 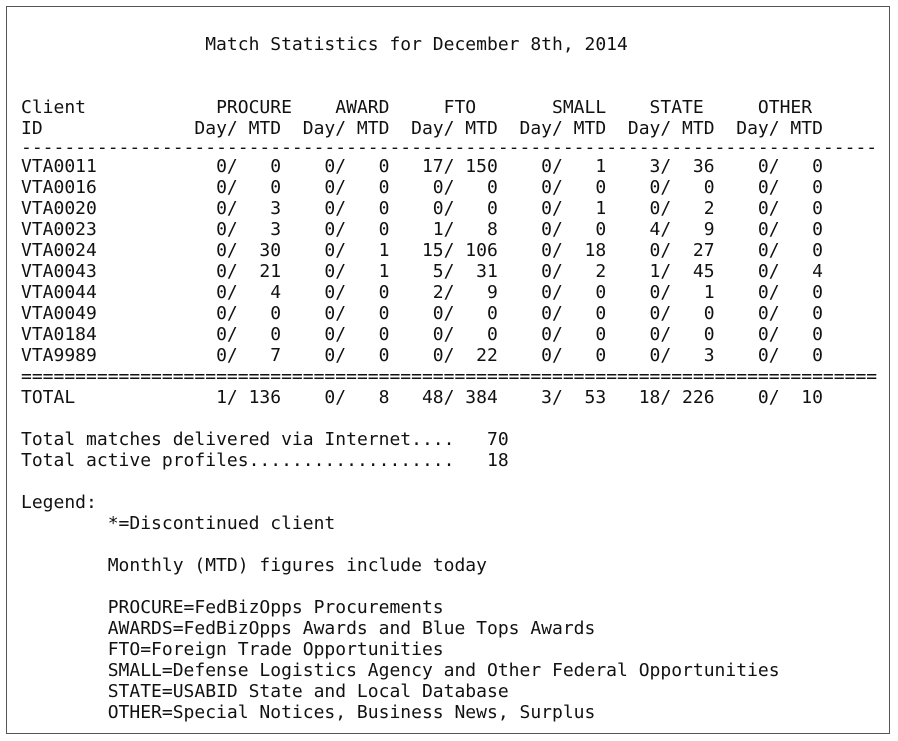 What do you see at coordinates (563, 166) in the screenshot?
I see `cell-small: 0/ 1` at bounding box center [563, 166].